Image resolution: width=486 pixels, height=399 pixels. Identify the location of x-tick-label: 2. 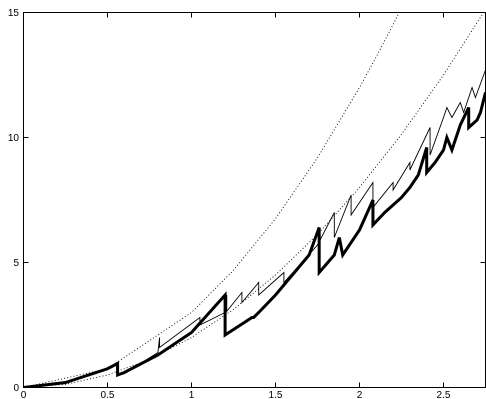
(360, 394).